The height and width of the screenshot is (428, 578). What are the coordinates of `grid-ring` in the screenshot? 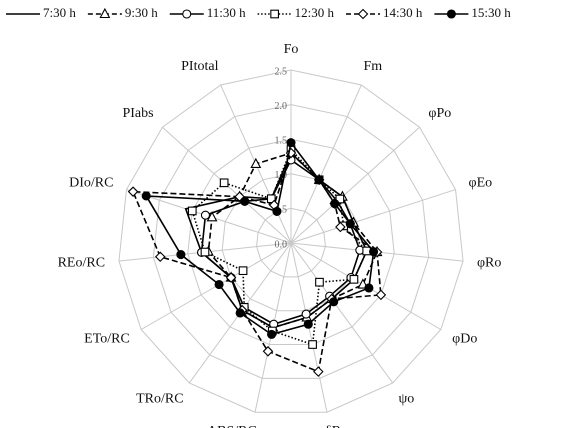 It's located at (291, 242).